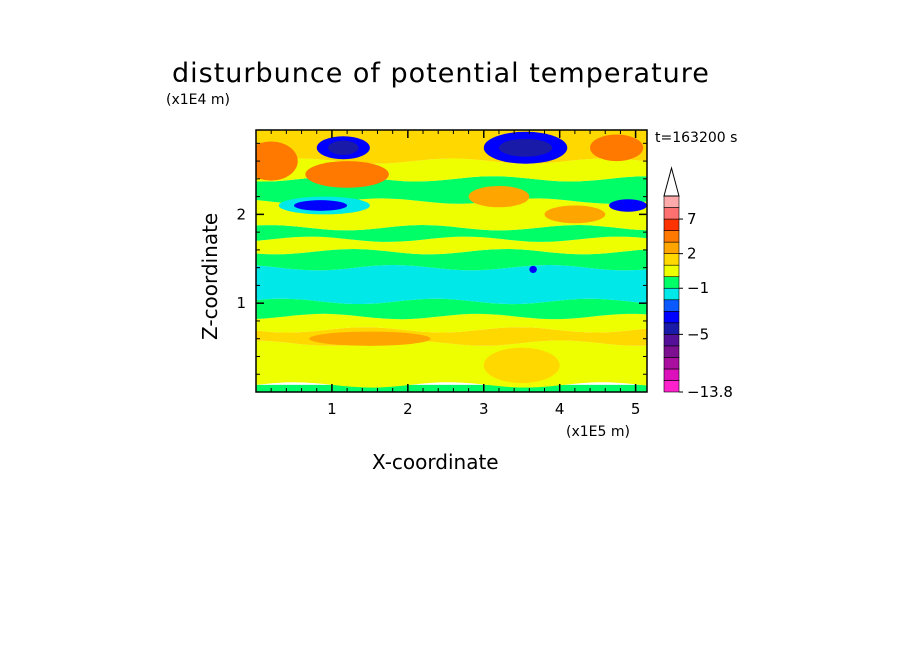 This screenshot has width=904, height=654. What do you see at coordinates (198, 100) in the screenshot?
I see `y-scale-label: (x1E4 m)` at bounding box center [198, 100].